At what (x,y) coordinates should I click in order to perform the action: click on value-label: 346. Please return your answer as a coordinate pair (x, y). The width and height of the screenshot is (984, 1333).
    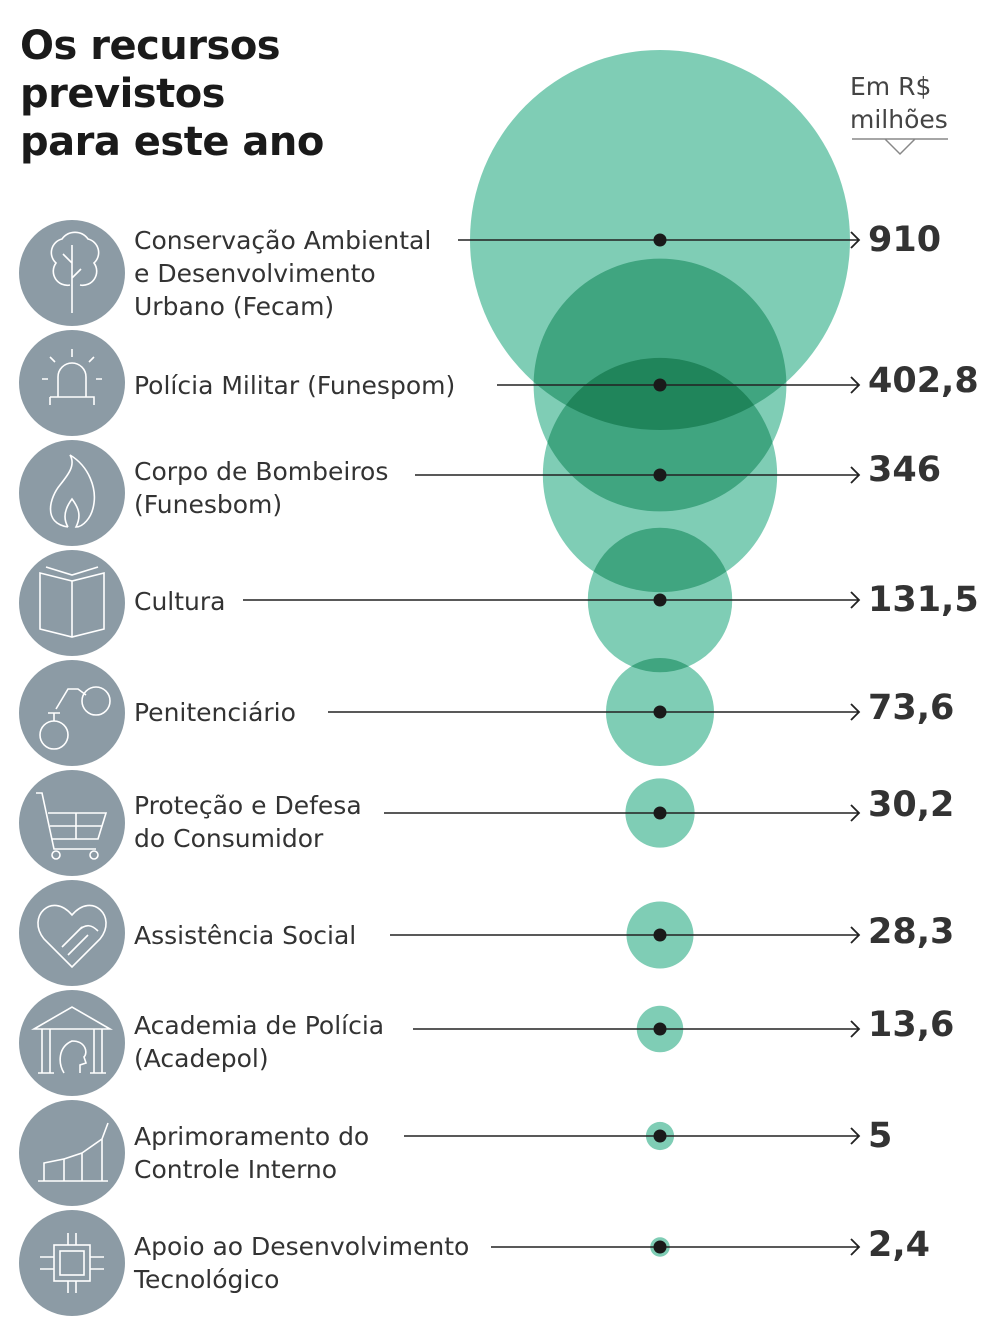
    Looking at the image, I should click on (905, 470).